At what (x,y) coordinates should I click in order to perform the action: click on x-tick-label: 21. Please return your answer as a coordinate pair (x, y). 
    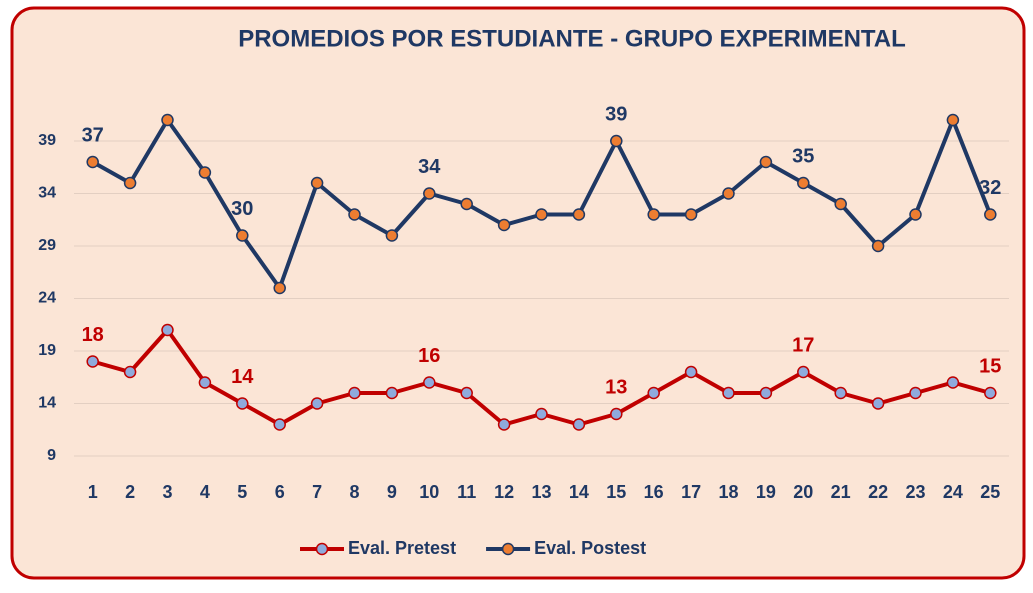
    Looking at the image, I should click on (841, 492).